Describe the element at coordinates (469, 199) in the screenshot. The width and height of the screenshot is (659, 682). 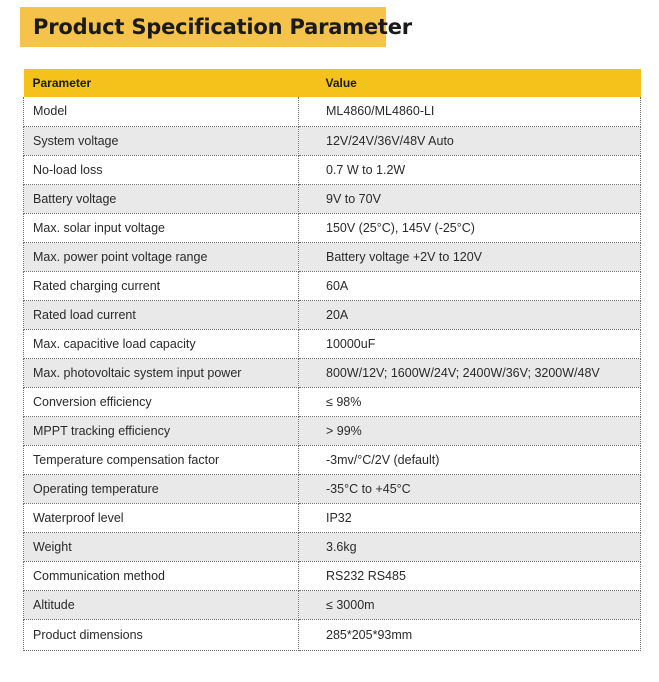
I see `value-cell: 9V to 70V` at that location.